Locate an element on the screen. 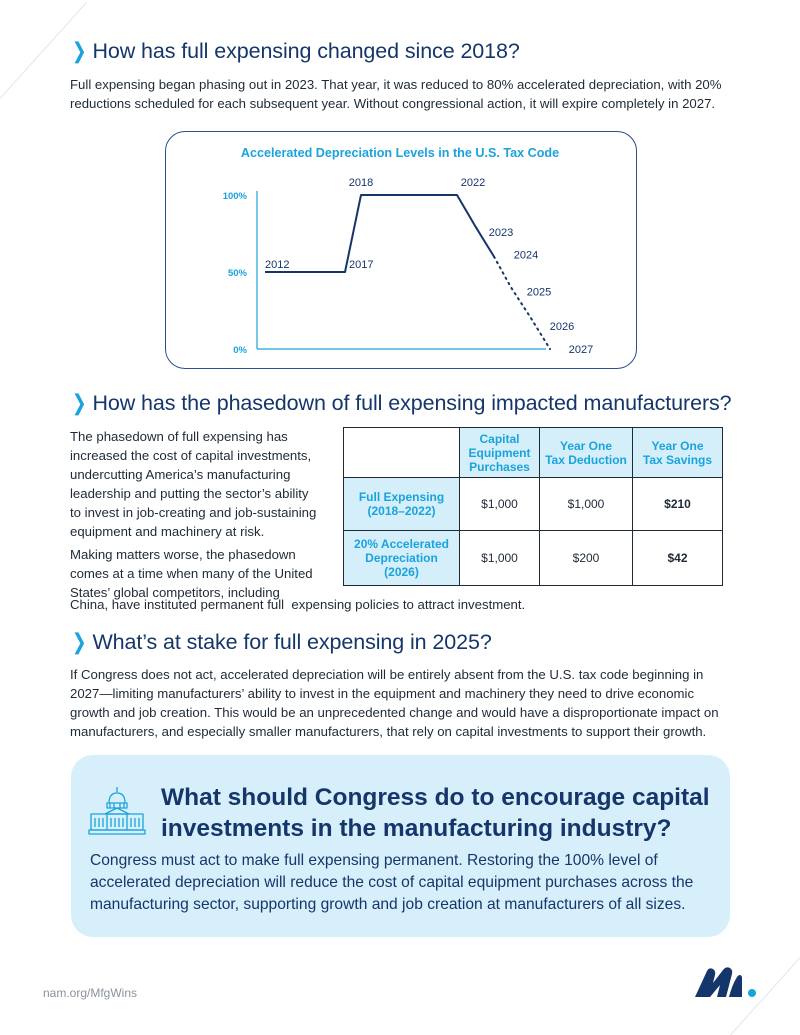 This screenshot has height=1035, width=800. point-label-2024: 2024 is located at coordinates (526, 256).